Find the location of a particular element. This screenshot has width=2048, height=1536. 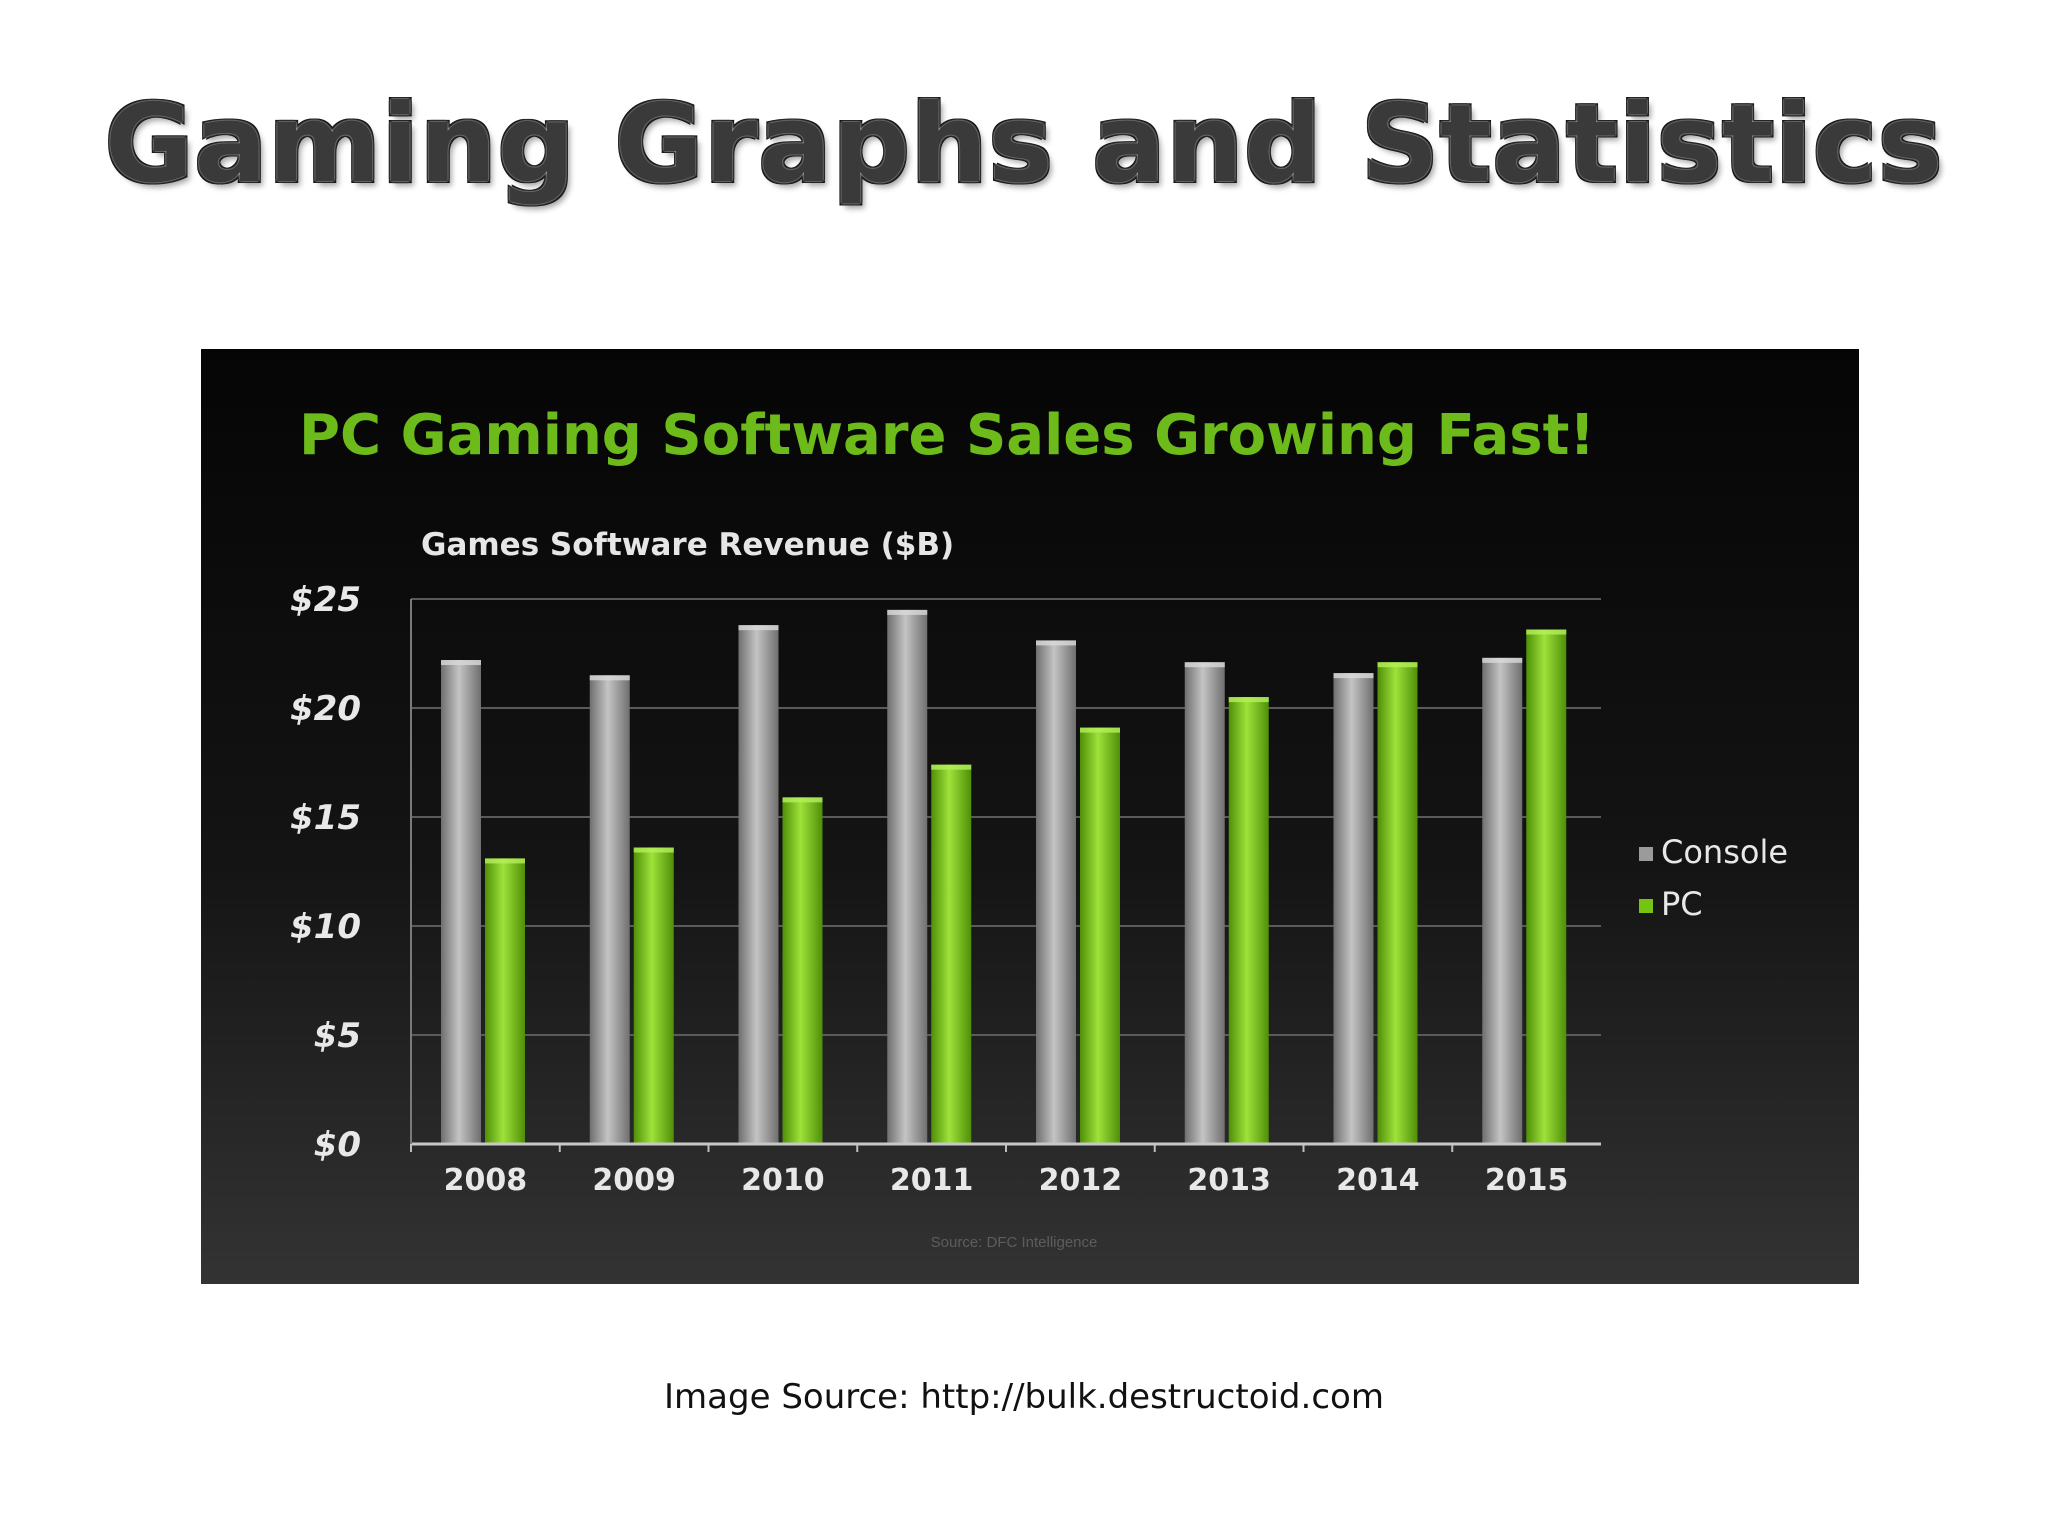

source-note: Source: DFC Intelligence is located at coordinates (1014, 1242).